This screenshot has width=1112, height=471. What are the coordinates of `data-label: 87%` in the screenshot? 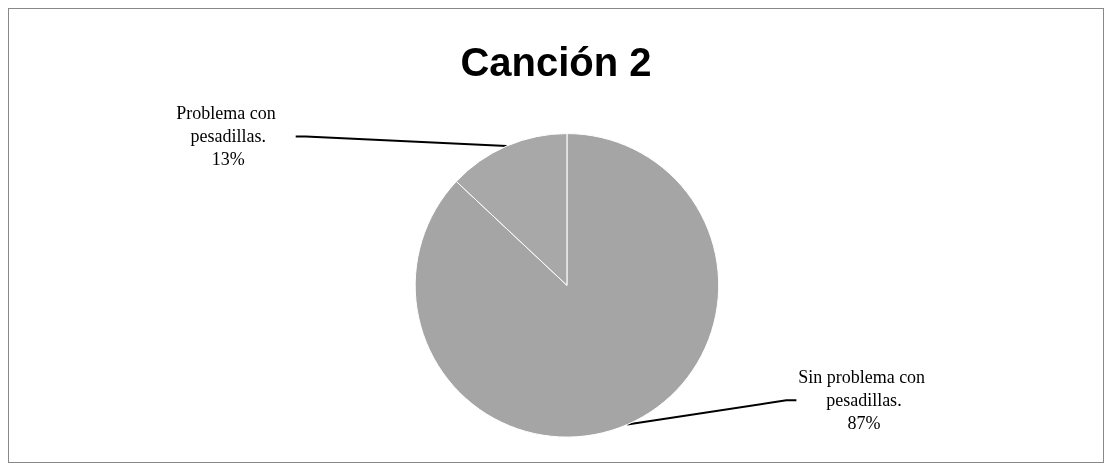 It's located at (864, 423).